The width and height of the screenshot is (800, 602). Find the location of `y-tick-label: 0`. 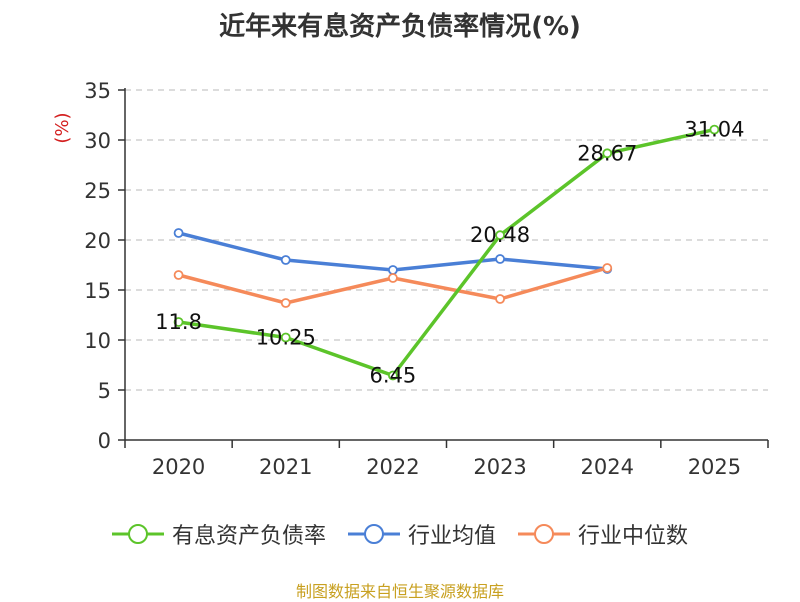

y-tick-label: 0 is located at coordinates (104, 441).